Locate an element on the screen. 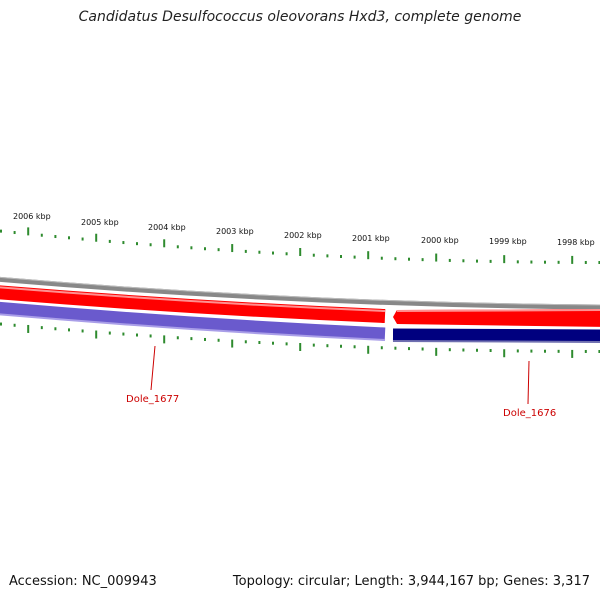  ruler-ticks-lower is located at coordinates (300, 340).